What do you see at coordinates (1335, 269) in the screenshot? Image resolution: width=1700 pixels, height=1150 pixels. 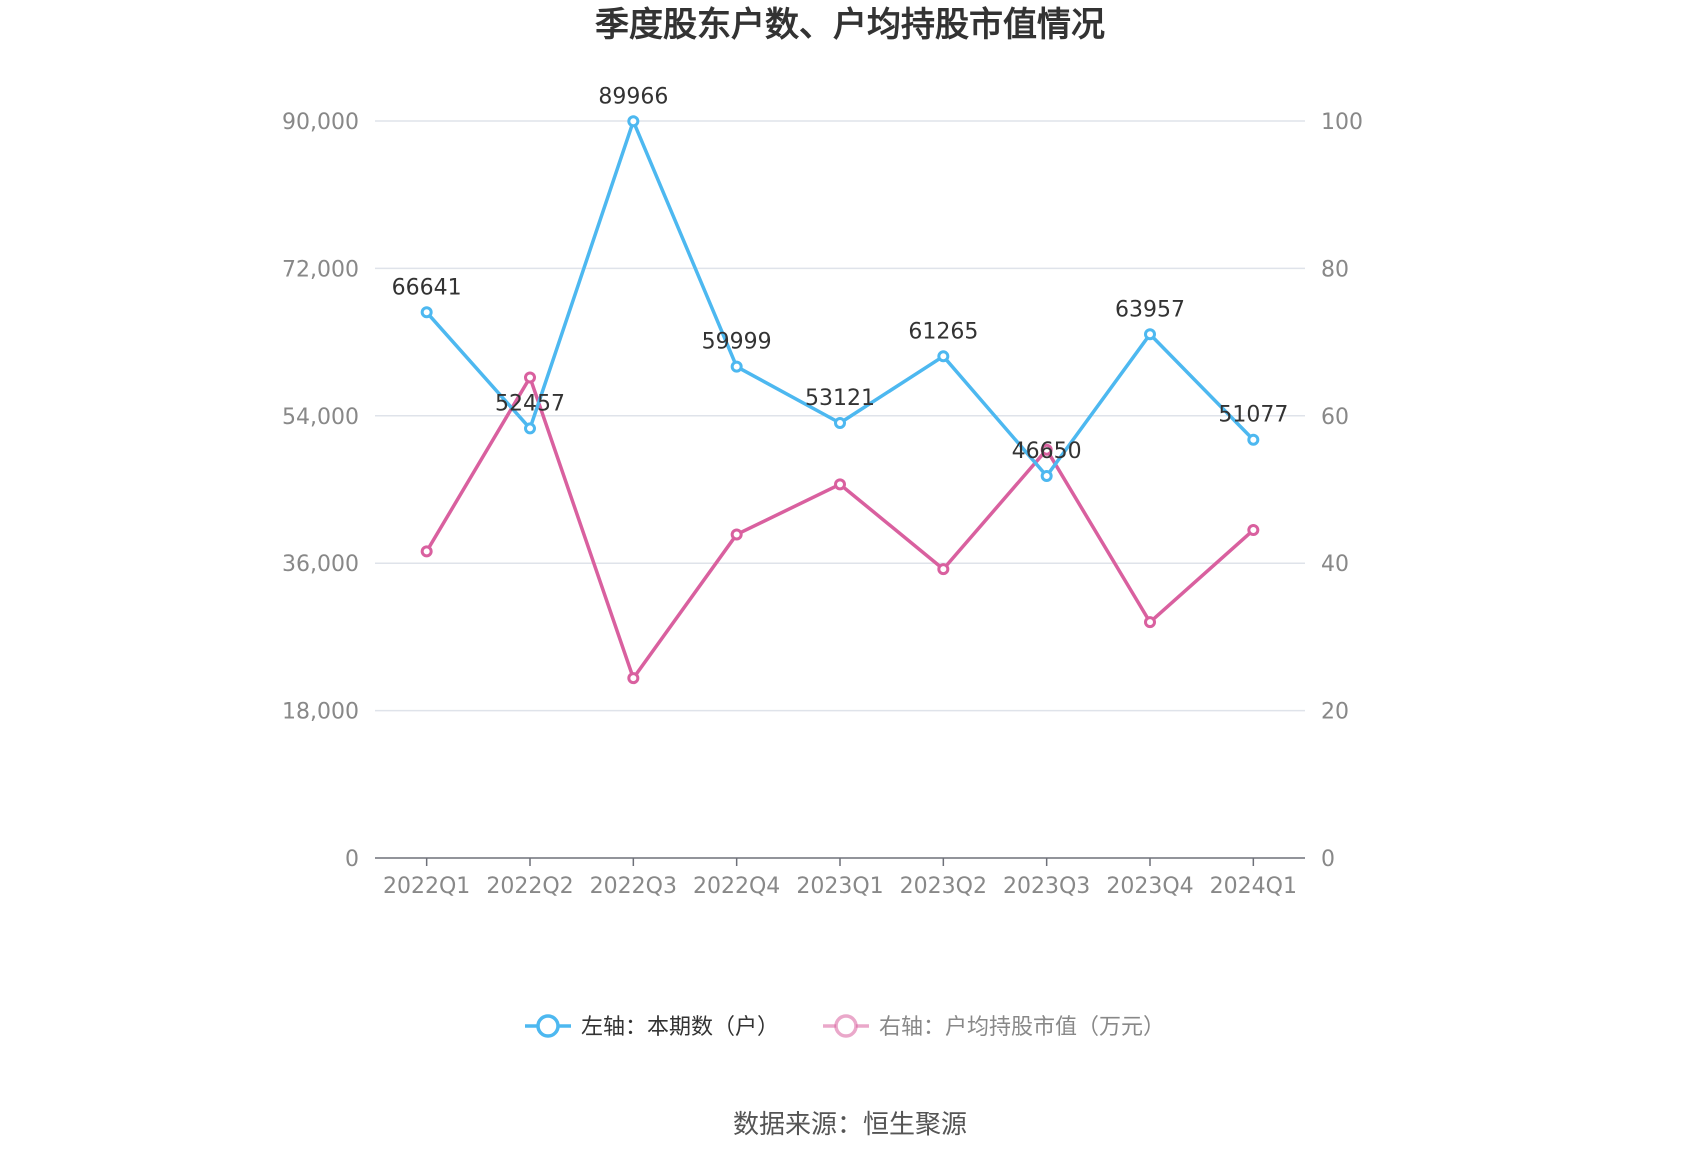 I see `y-right-tick-label: 80` at bounding box center [1335, 269].